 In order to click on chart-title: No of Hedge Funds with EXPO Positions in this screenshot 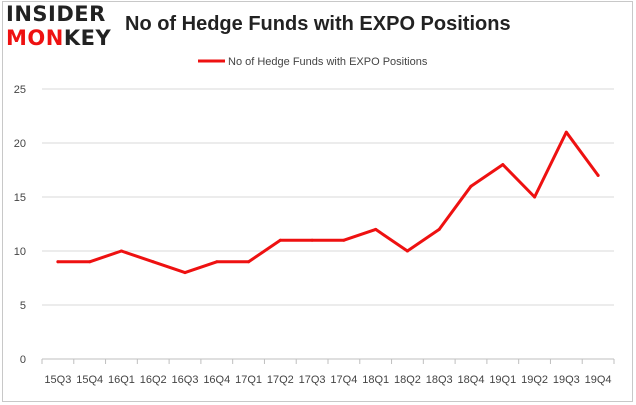, I will do `click(318, 24)`.